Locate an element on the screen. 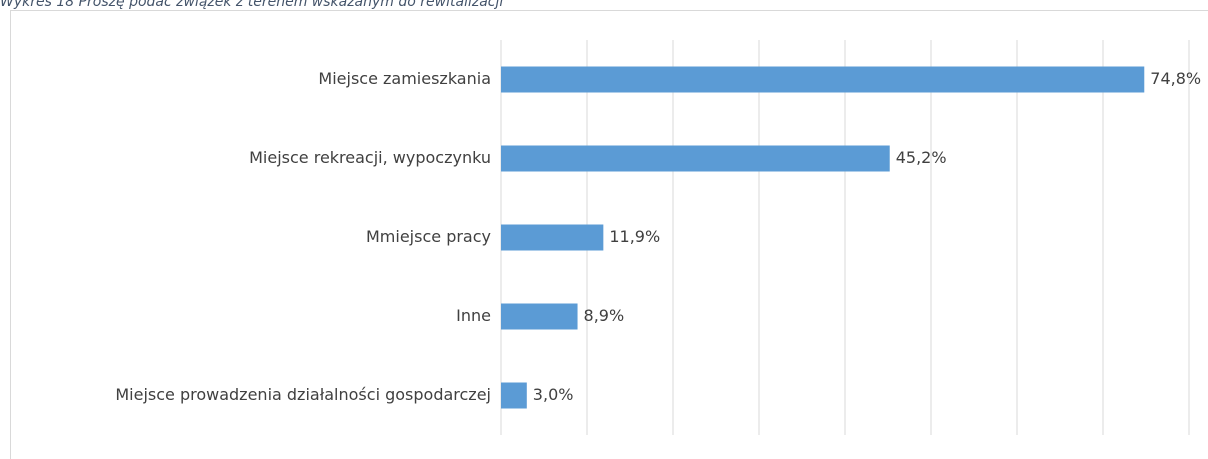  value-label: 45,2% is located at coordinates (921, 157).